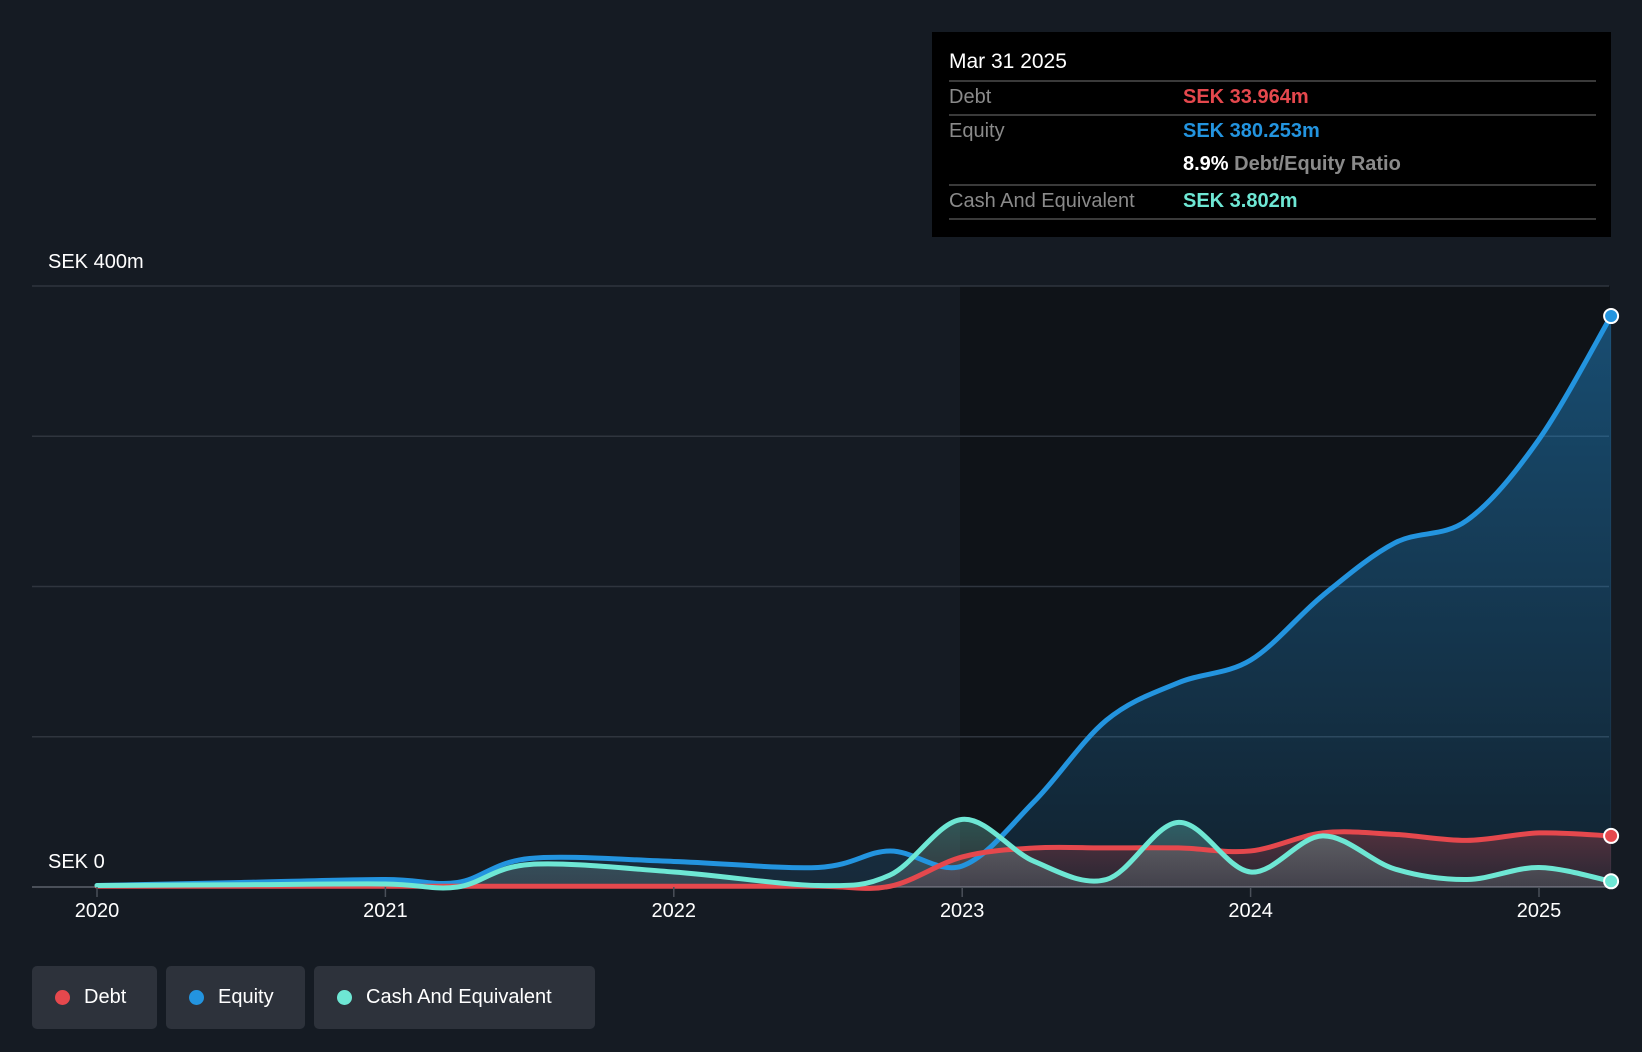  What do you see at coordinates (385, 911) in the screenshot?
I see `x-tick-label: 2021` at bounding box center [385, 911].